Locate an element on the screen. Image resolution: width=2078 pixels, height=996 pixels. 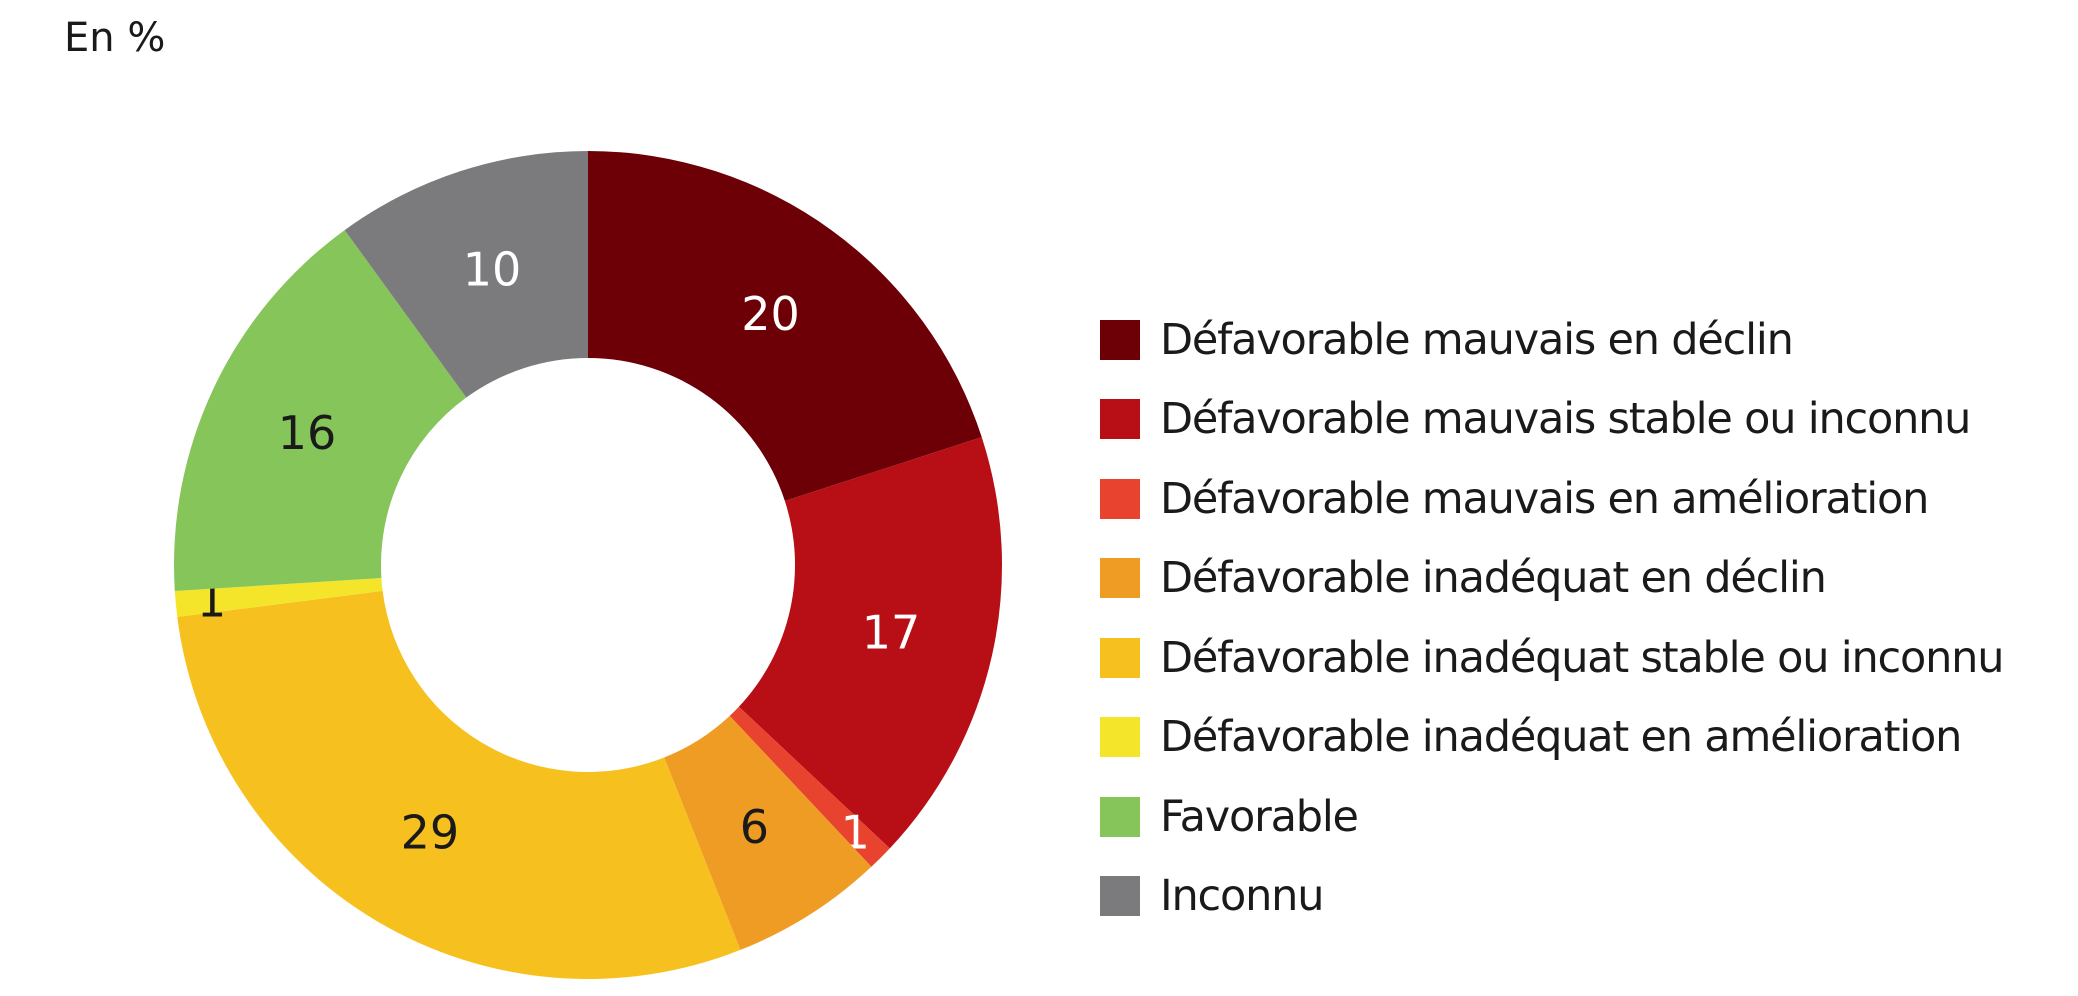
legend-item: Défavorable mauvais en déclin is located at coordinates (1580, 340).